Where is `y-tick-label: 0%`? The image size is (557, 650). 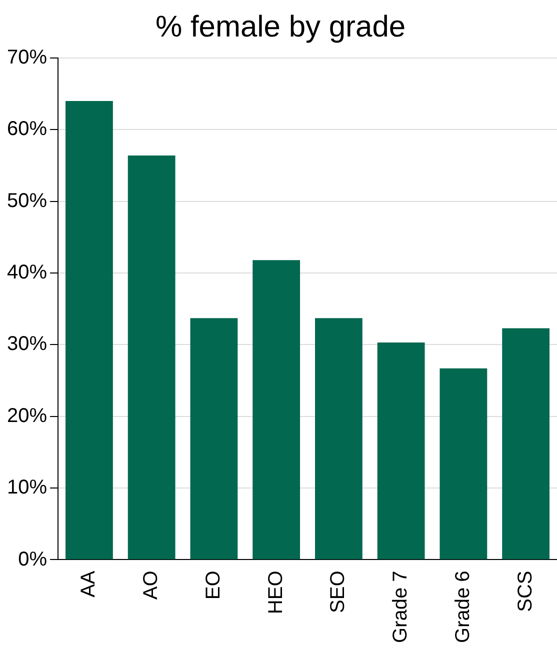 y-tick-label: 0% is located at coordinates (33, 559).